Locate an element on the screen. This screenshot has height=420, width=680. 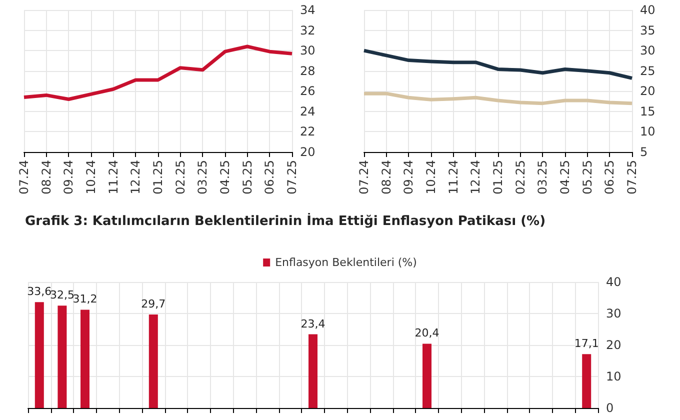
y-tick-label: 24 is located at coordinates (308, 111).